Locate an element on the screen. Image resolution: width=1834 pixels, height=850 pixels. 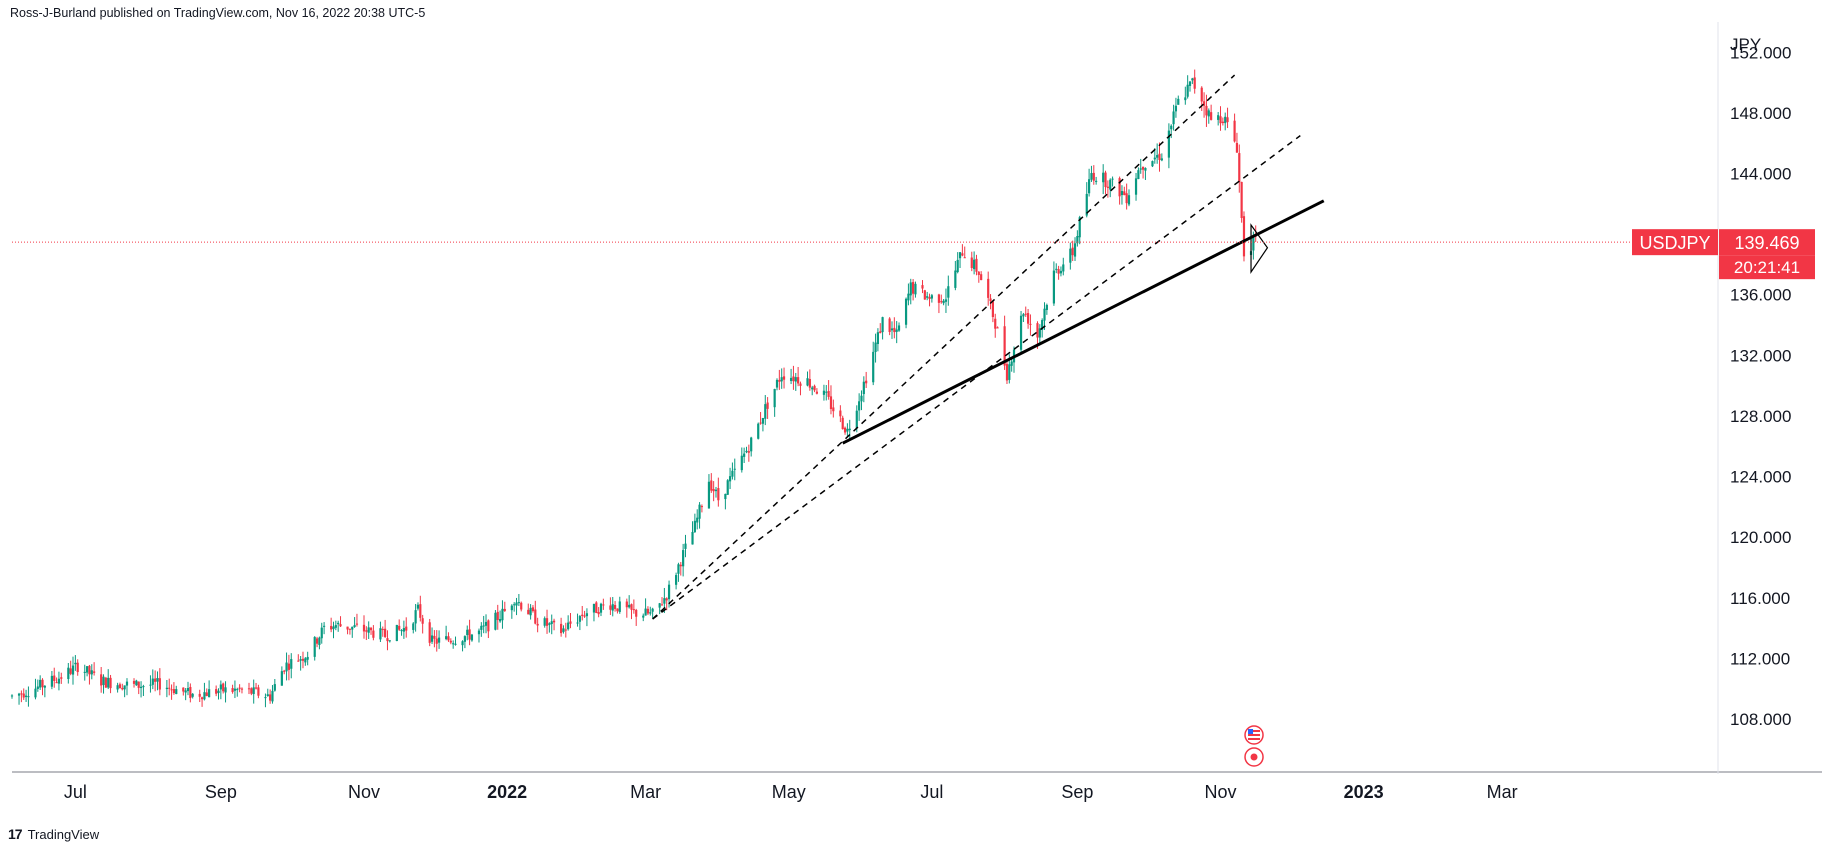
last-price-label: 139.469 is located at coordinates (1766, 243).